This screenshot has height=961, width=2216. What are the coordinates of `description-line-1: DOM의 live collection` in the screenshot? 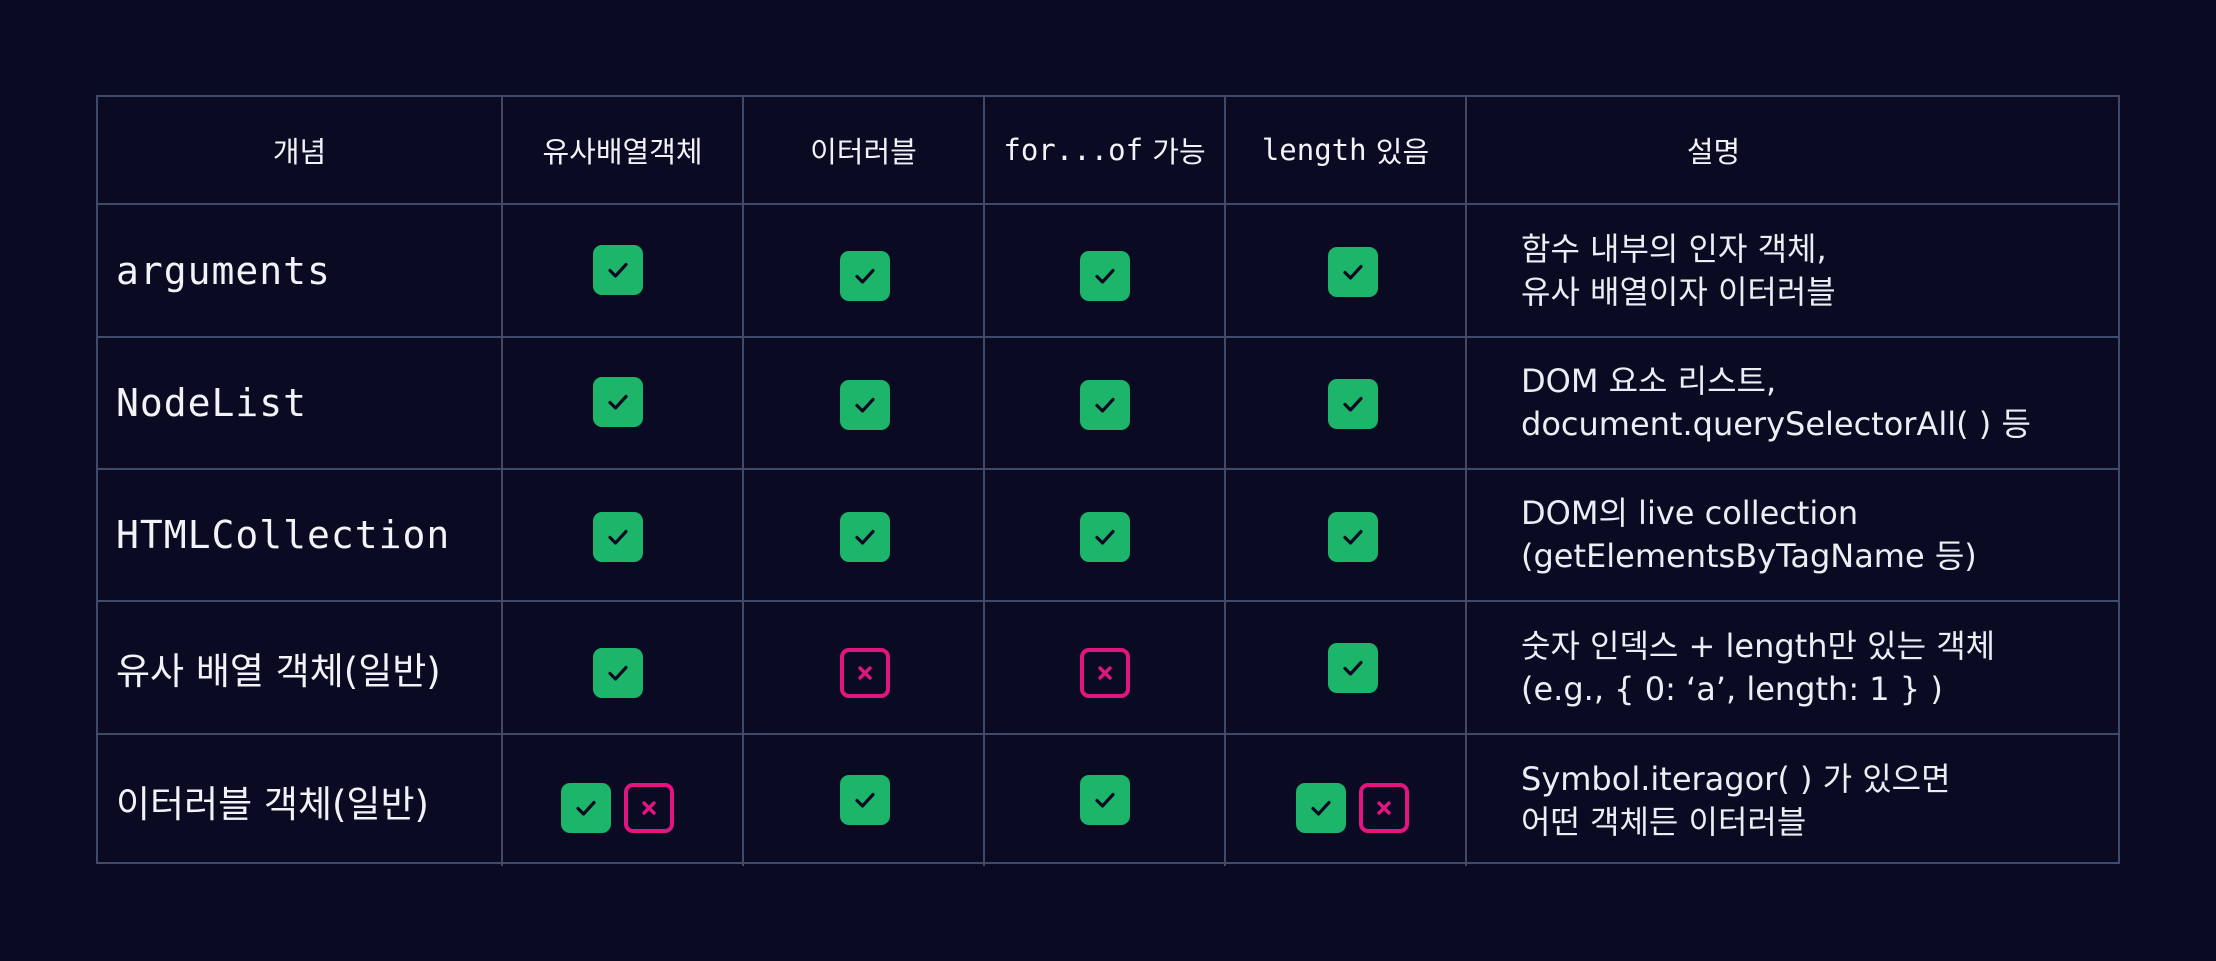 It's located at (1690, 513).